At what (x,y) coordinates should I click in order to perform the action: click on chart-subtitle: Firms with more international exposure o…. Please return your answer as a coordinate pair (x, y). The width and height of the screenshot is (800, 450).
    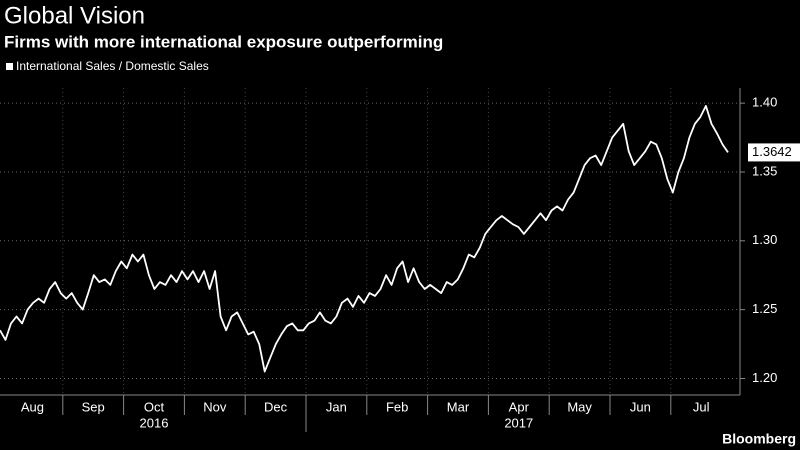
    Looking at the image, I should click on (223, 41).